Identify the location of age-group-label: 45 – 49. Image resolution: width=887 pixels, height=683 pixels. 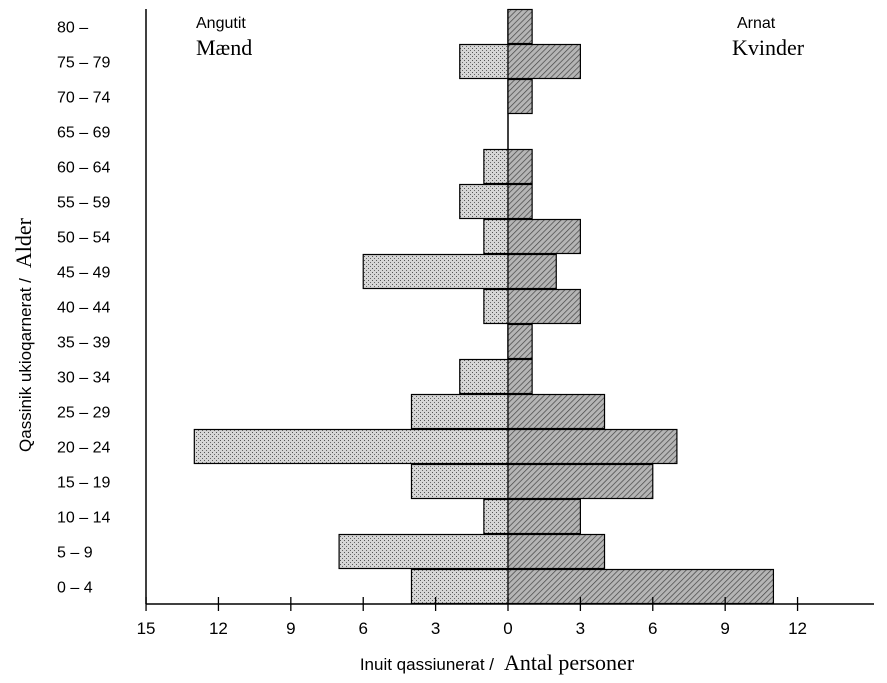
(83, 273).